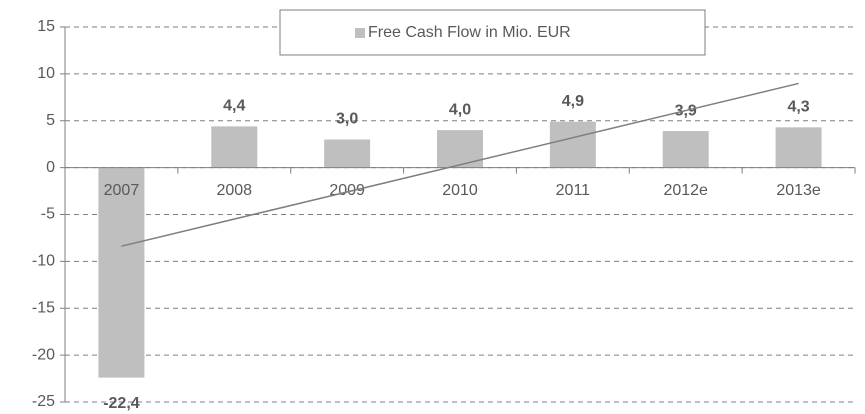 This screenshot has width=865, height=414. What do you see at coordinates (46, 73) in the screenshot?
I see `y-tick-label: 10` at bounding box center [46, 73].